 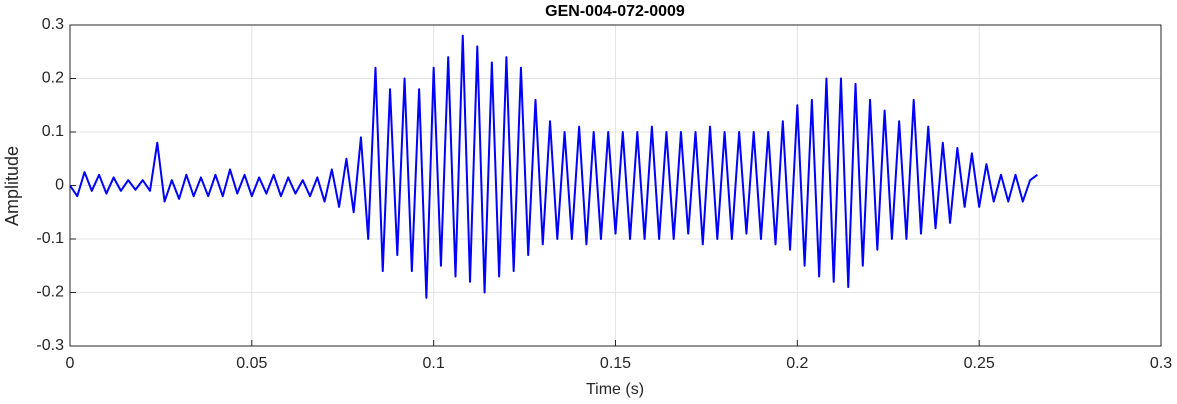 What do you see at coordinates (434, 363) in the screenshot?
I see `x-tick-label: 0.1` at bounding box center [434, 363].